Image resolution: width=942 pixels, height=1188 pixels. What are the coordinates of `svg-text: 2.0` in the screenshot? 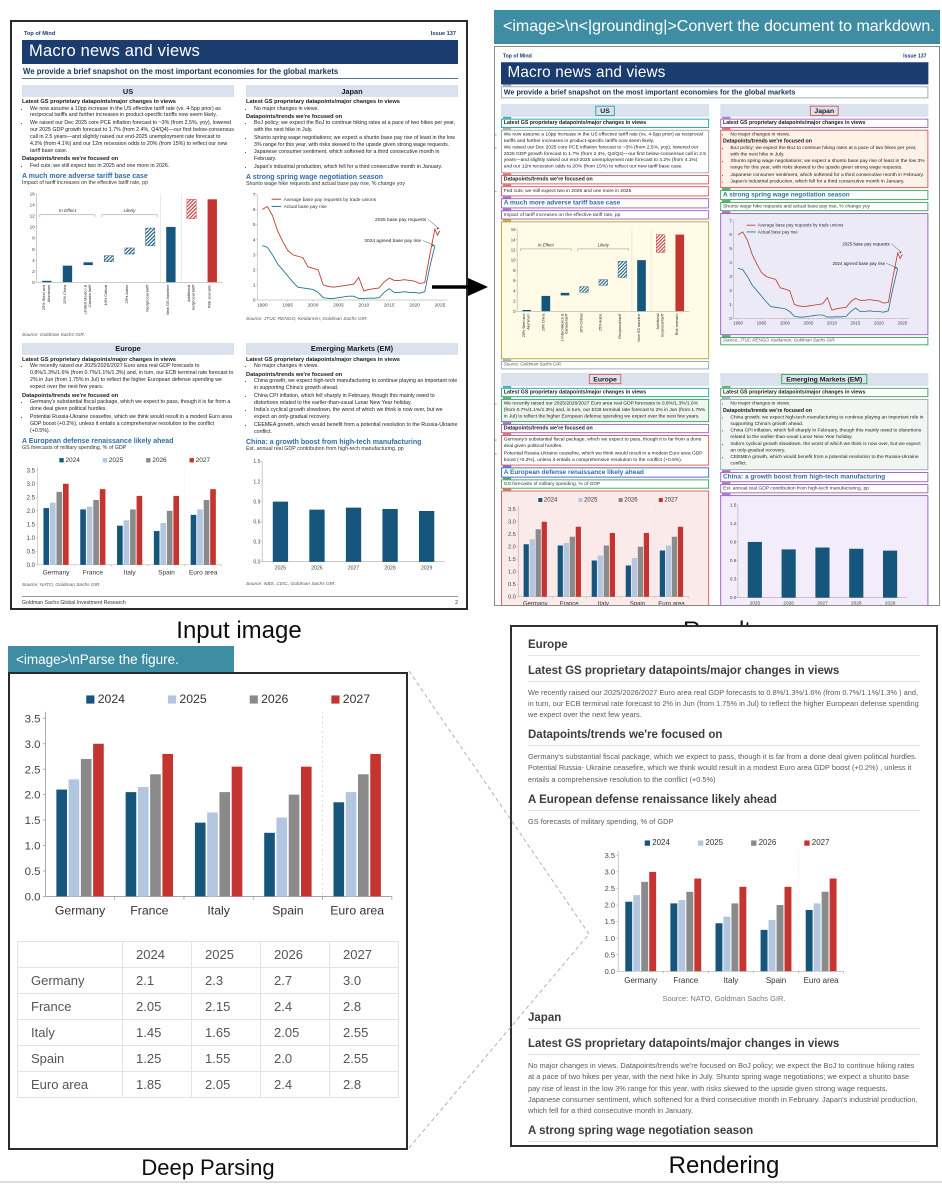 It's located at (512, 548).